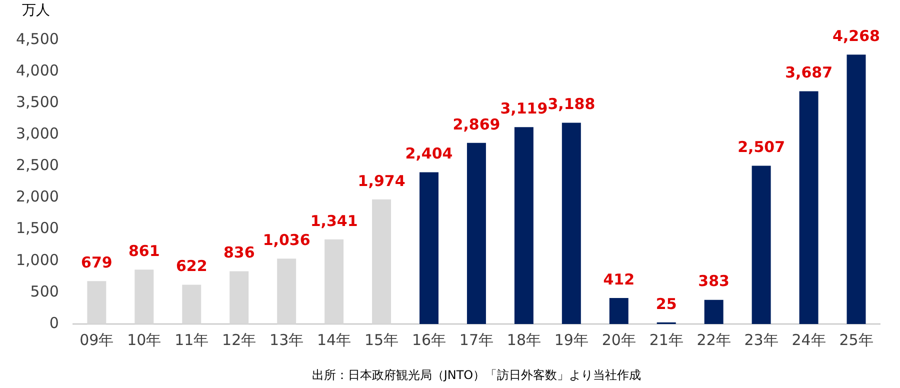  I want to click on data-label: 383, so click(714, 281).